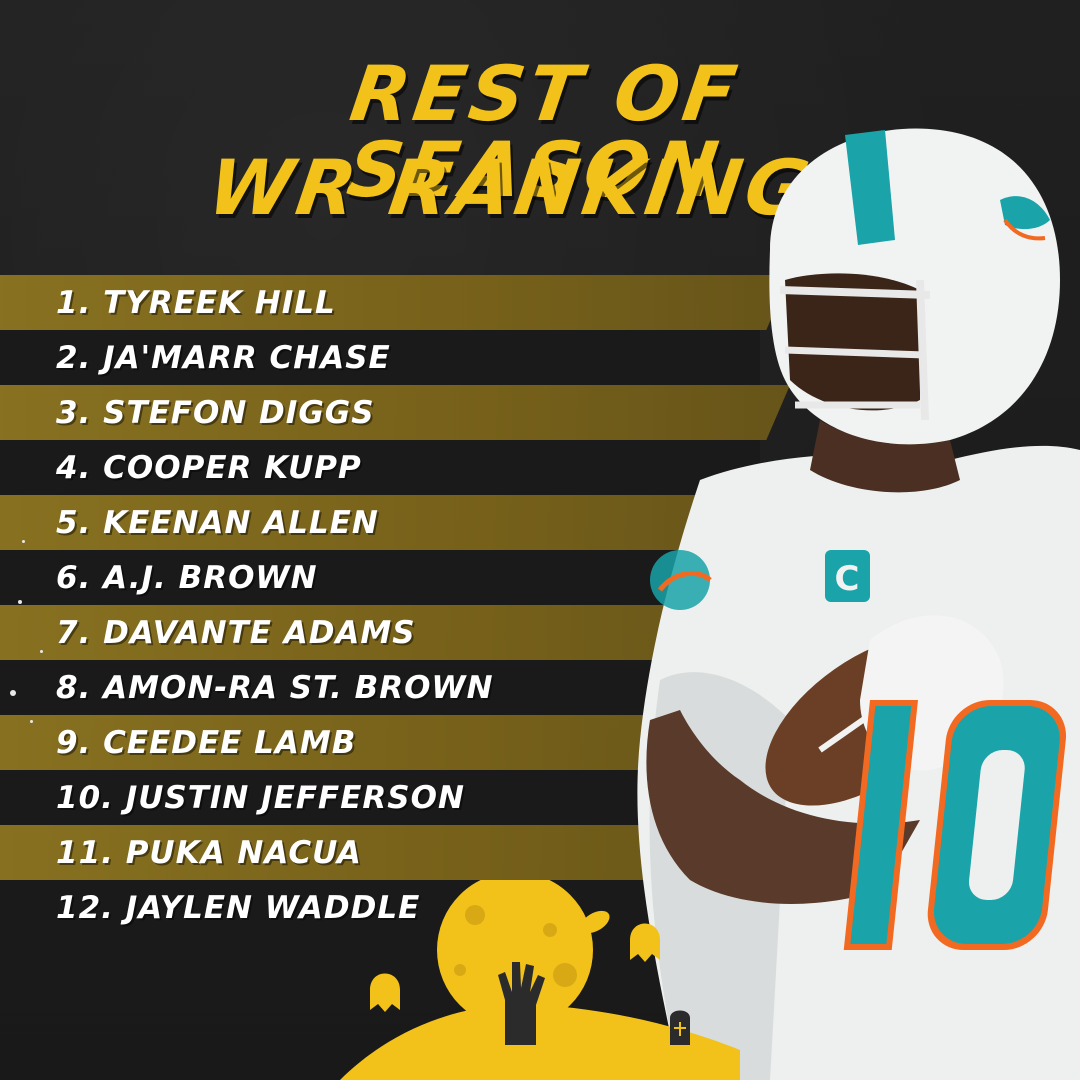 The height and width of the screenshot is (1080, 1080). I want to click on ranking-item-1: 1. TYREEK HILL, so click(196, 302).